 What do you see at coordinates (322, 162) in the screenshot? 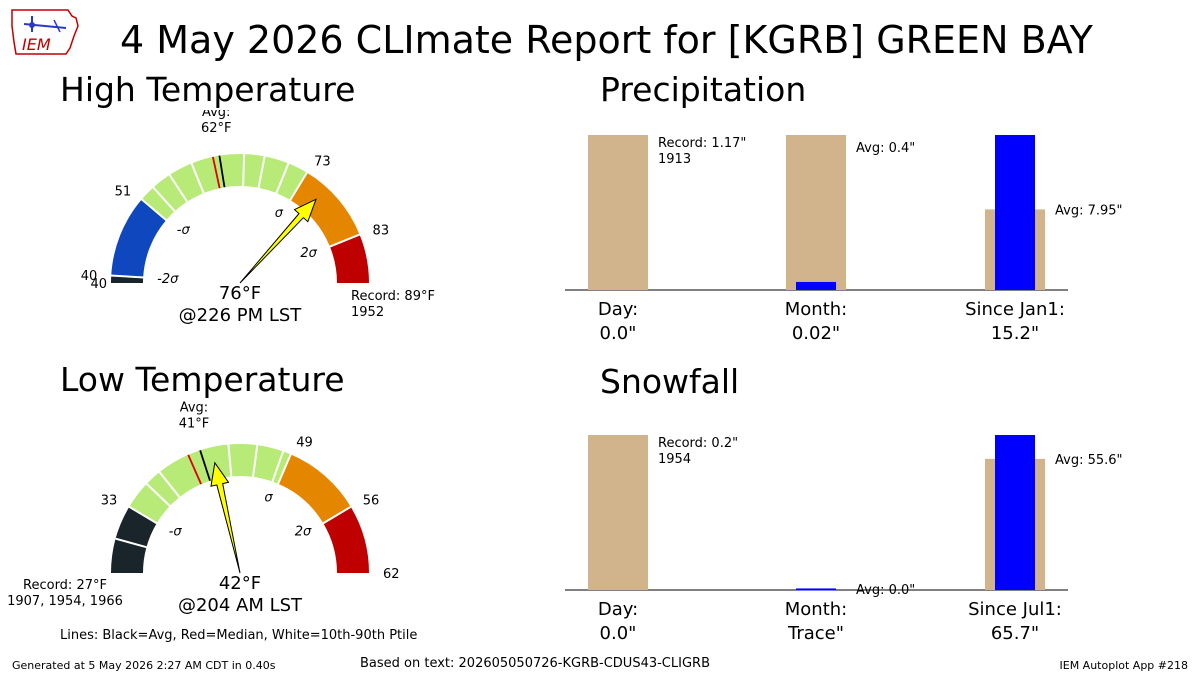
I see `gauge-band-label: 73` at bounding box center [322, 162].